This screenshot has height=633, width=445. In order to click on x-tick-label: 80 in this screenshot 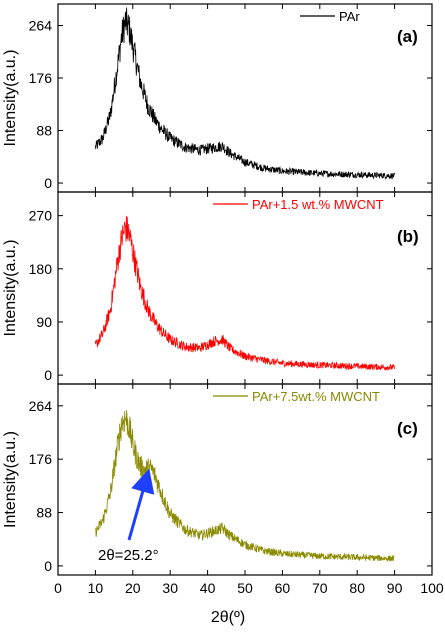, I will do `click(357, 588)`.